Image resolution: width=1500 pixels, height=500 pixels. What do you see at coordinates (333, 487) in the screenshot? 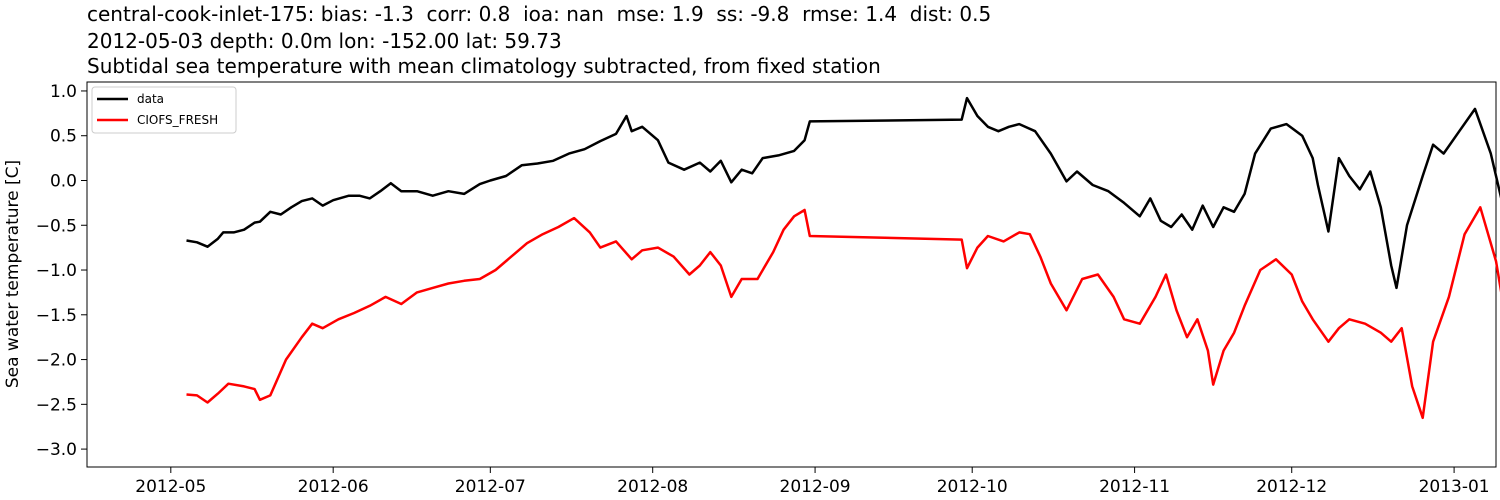
I see `x-tick-label: 2012-06` at bounding box center [333, 487].